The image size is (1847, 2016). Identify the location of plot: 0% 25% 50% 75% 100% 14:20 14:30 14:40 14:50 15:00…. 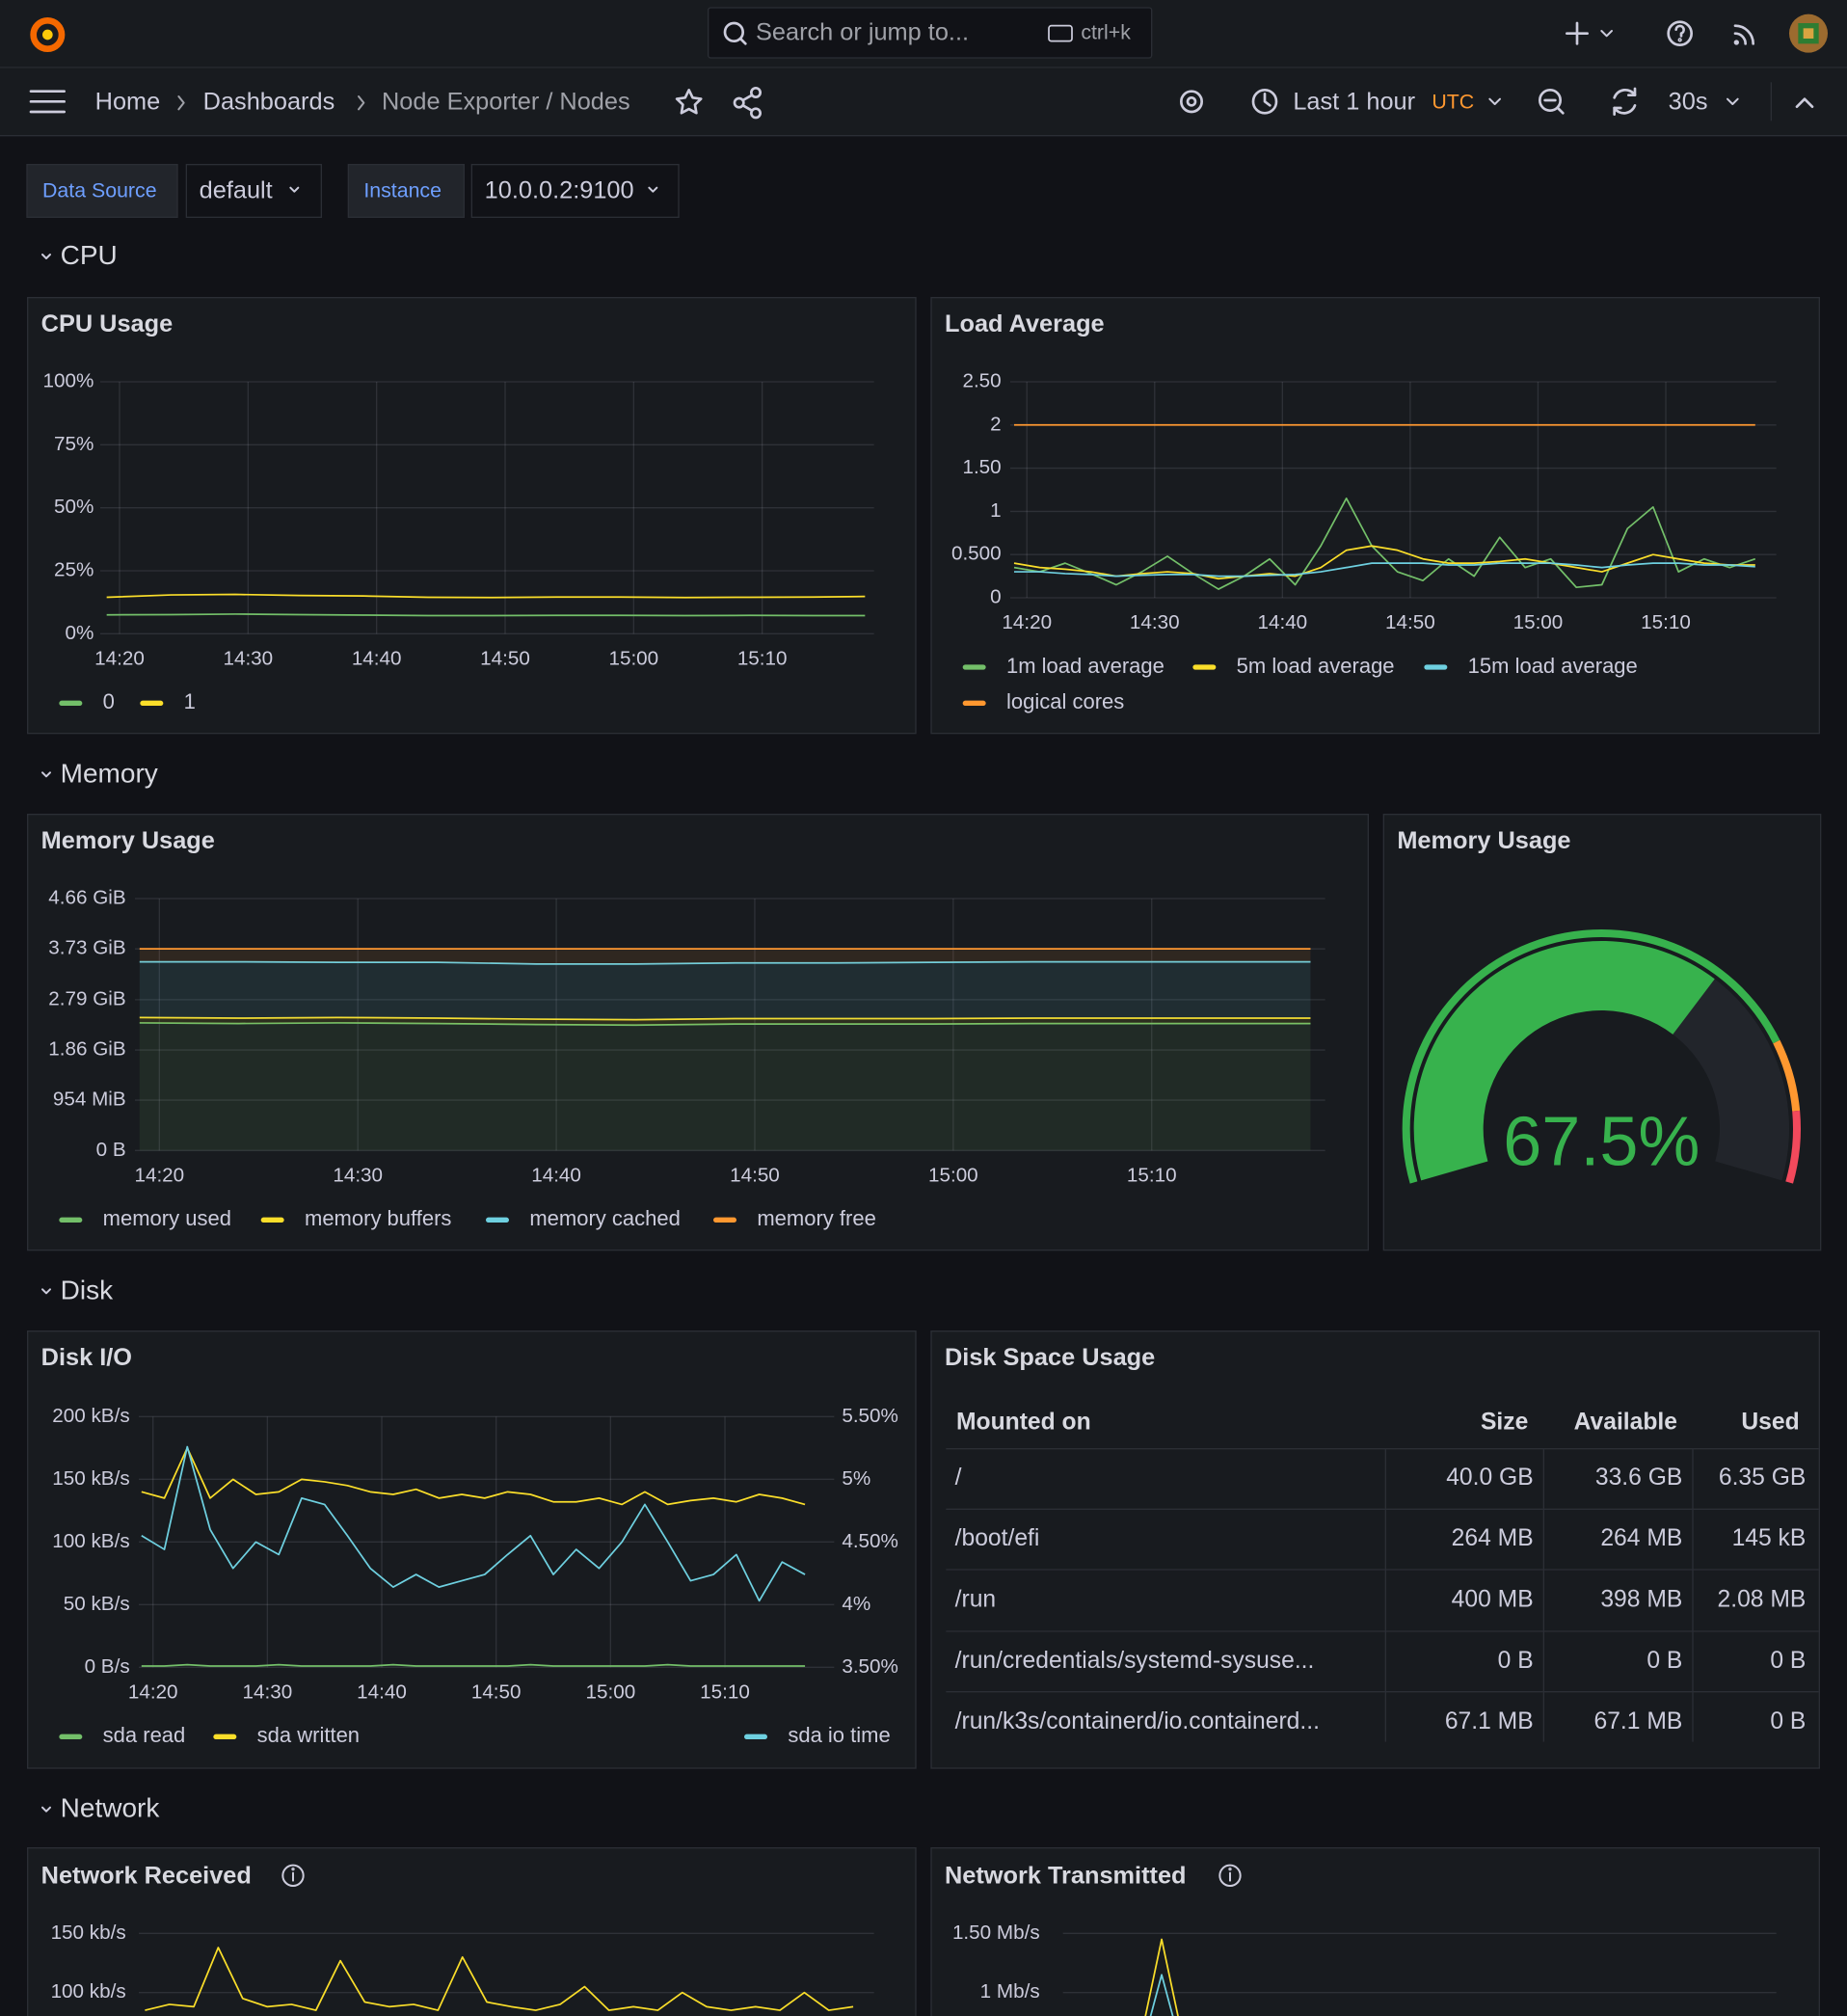
(458, 541).